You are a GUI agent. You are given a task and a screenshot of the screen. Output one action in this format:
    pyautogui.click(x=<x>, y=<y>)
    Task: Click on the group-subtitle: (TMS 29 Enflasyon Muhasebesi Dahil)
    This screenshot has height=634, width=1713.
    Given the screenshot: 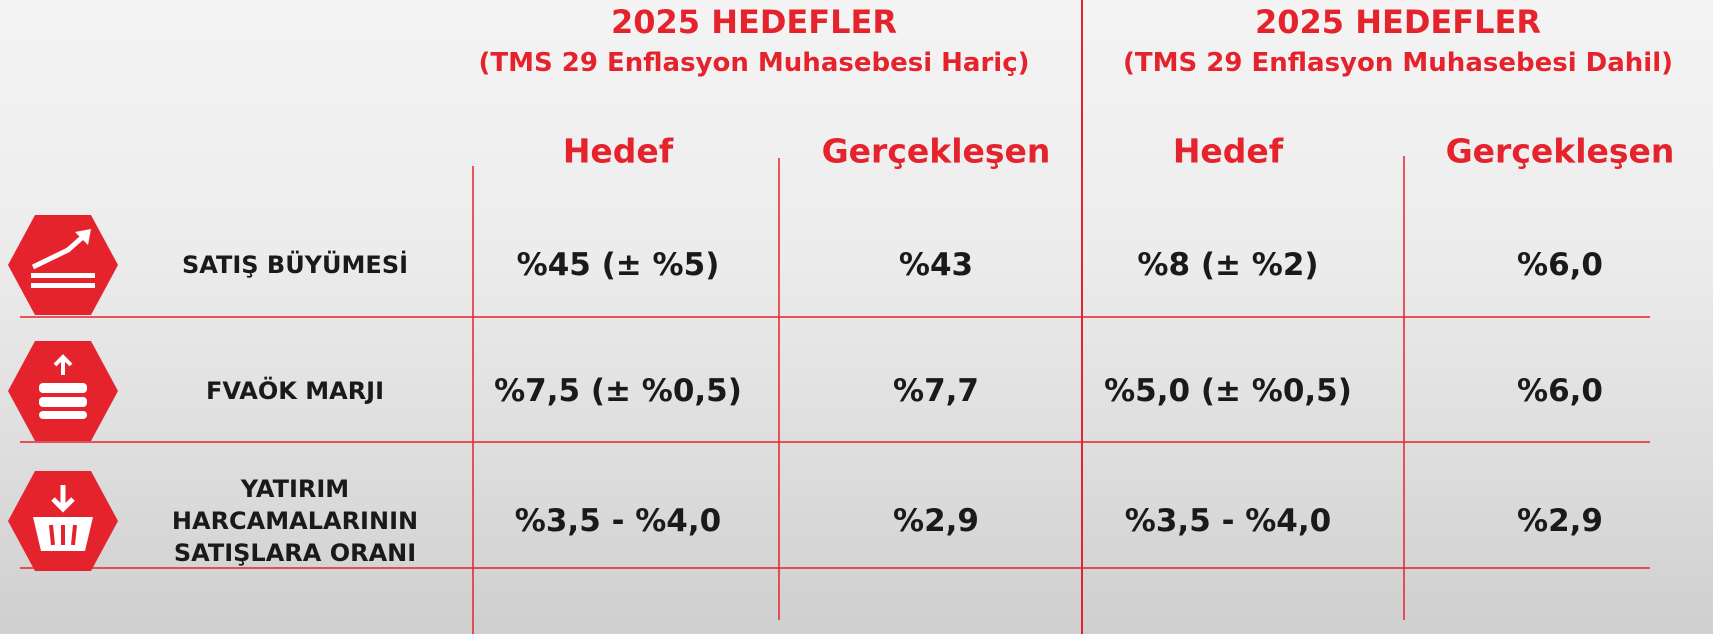 What is the action you would take?
    pyautogui.click(x=1398, y=63)
    